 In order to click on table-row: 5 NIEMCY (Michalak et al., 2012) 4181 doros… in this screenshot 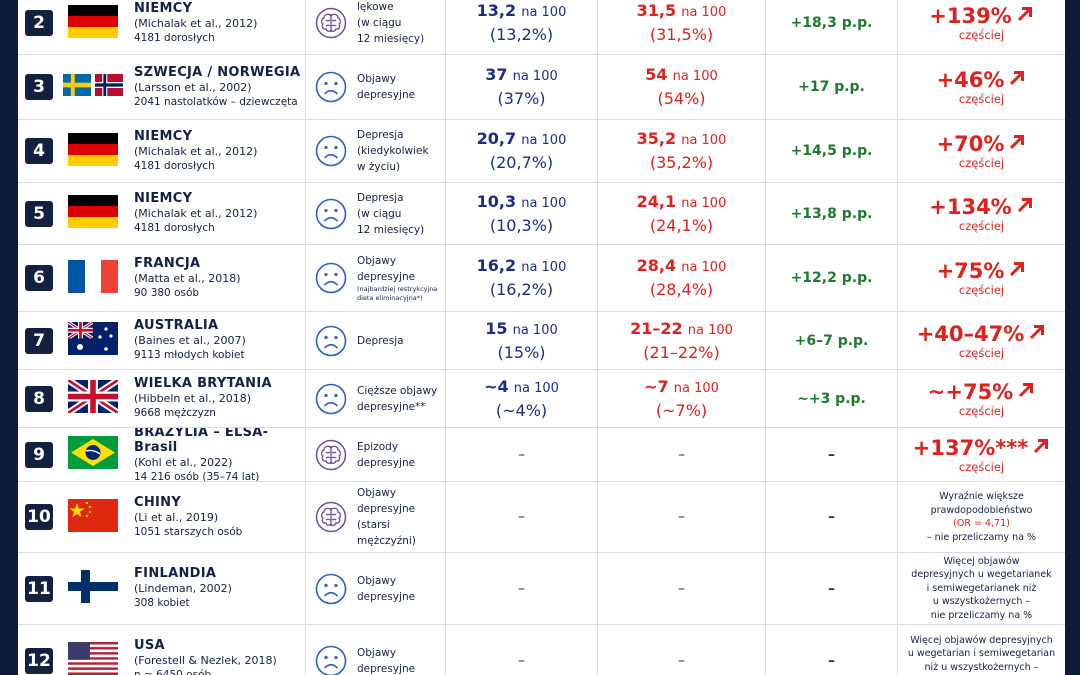, I will do `click(541, 214)`.